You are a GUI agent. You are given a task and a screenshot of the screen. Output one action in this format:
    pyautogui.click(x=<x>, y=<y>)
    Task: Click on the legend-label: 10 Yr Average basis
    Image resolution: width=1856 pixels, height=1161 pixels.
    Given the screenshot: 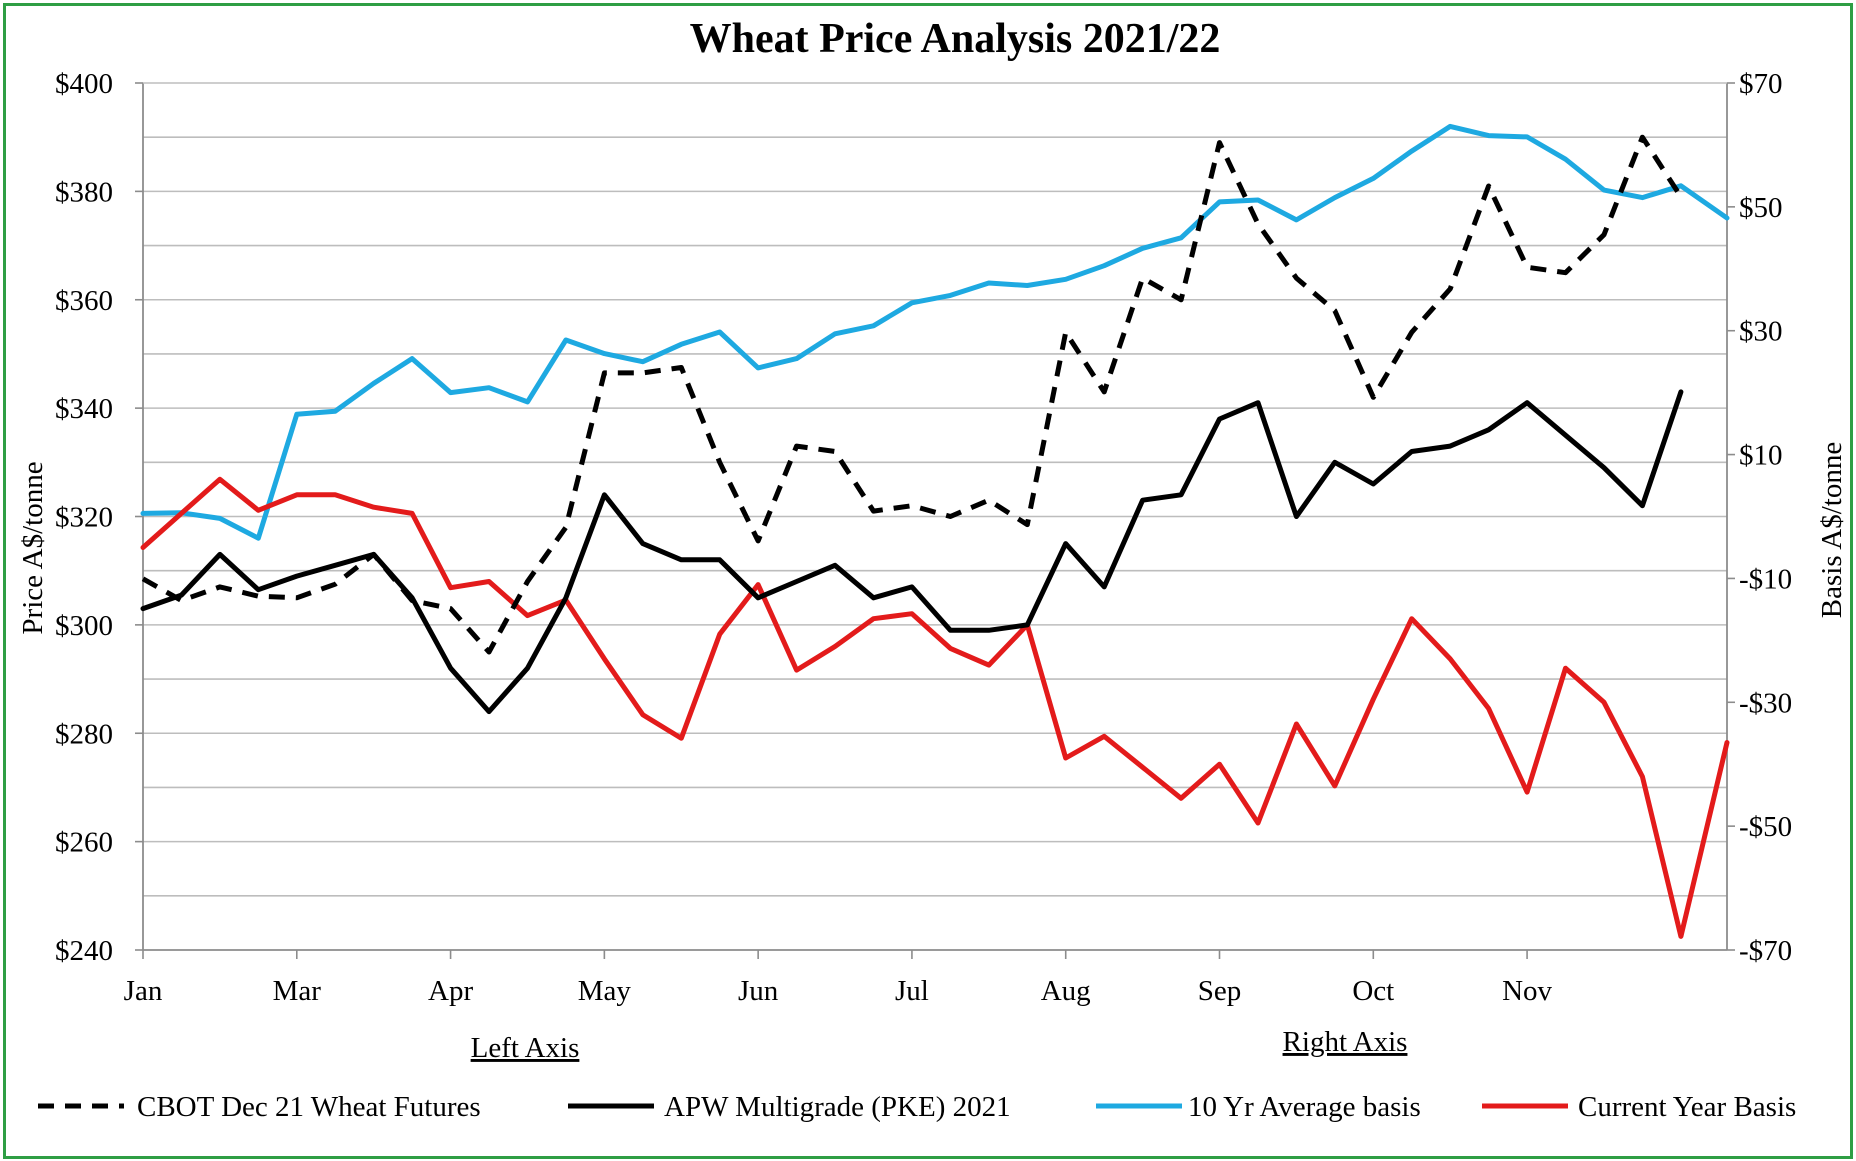 What is the action you would take?
    pyautogui.click(x=1304, y=1107)
    